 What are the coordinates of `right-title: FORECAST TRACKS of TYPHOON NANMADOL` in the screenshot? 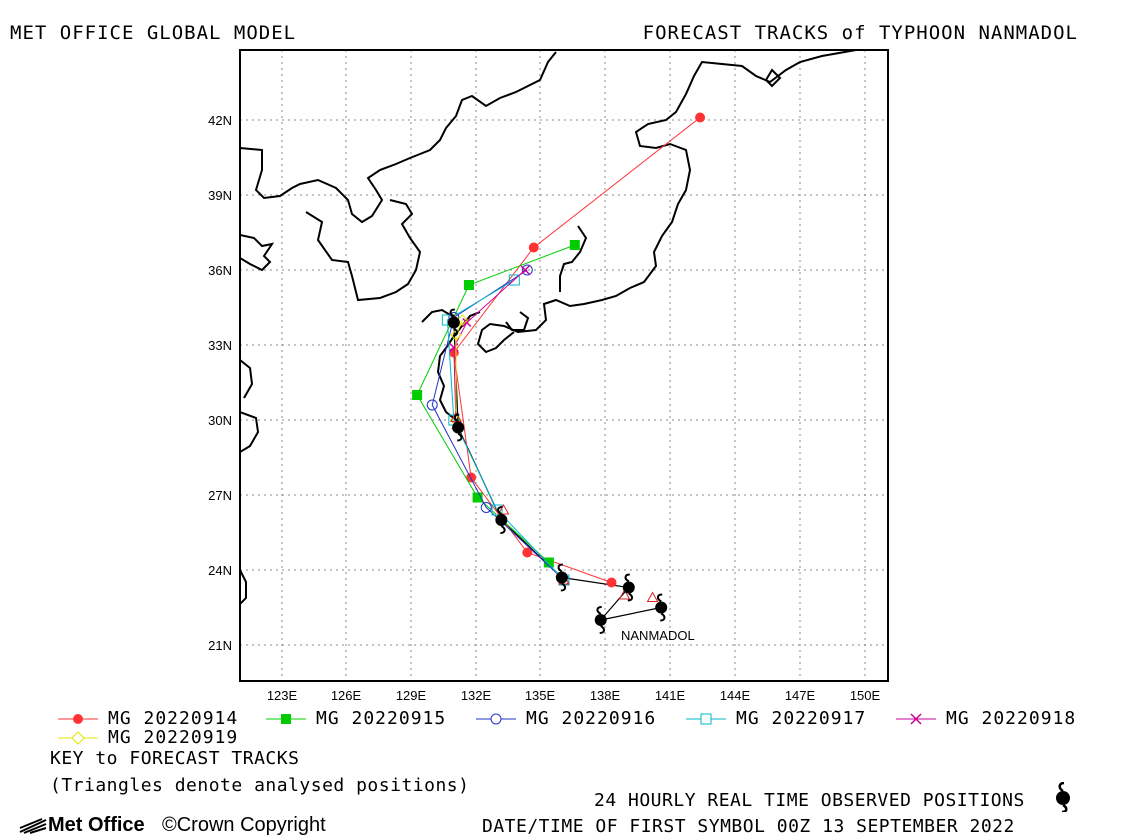 It's located at (860, 33).